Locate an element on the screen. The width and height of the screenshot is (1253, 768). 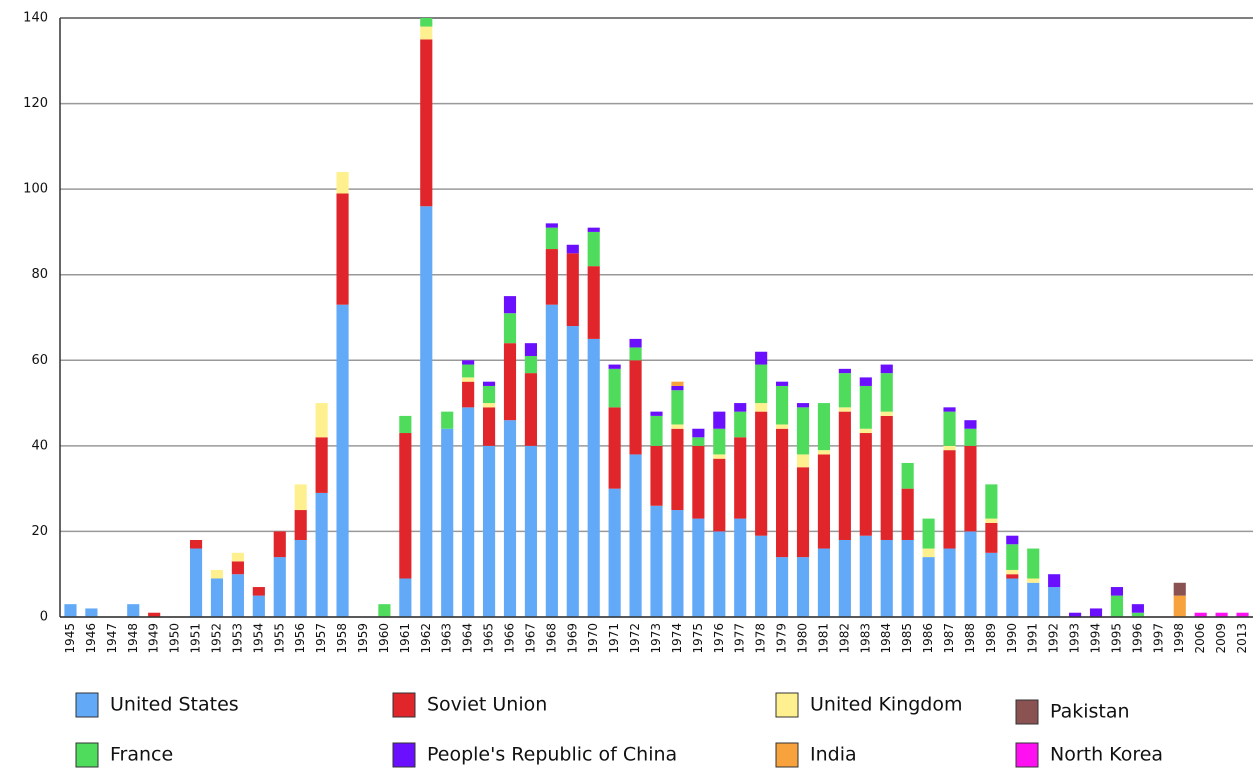
x-tick-label: 1988 is located at coordinates (970, 638).